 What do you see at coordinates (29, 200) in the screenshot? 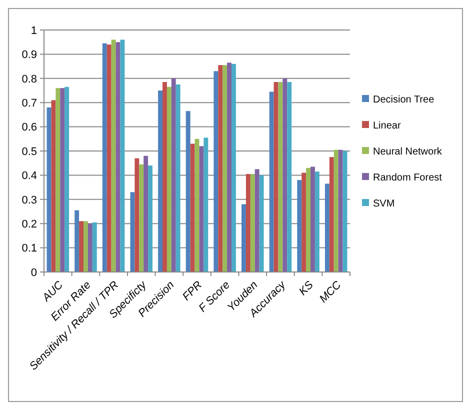
I see `y-tick-label: 0.3` at bounding box center [29, 200].